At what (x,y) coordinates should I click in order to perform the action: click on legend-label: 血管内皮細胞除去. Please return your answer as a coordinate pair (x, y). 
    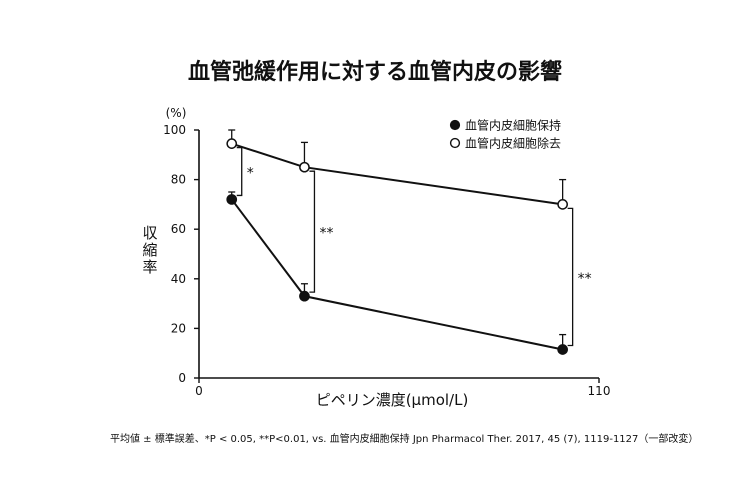
    Looking at the image, I should click on (513, 143).